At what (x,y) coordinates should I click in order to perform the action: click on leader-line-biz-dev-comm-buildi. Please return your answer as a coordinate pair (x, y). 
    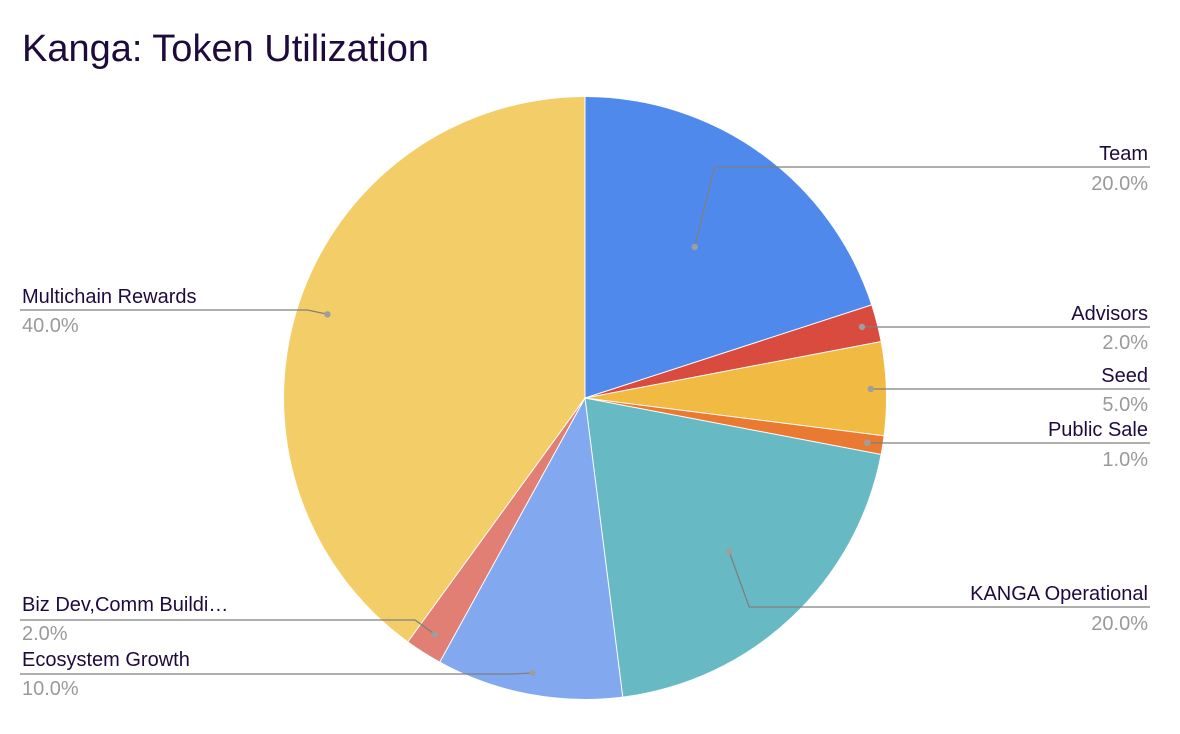
    Looking at the image, I should click on (228, 627).